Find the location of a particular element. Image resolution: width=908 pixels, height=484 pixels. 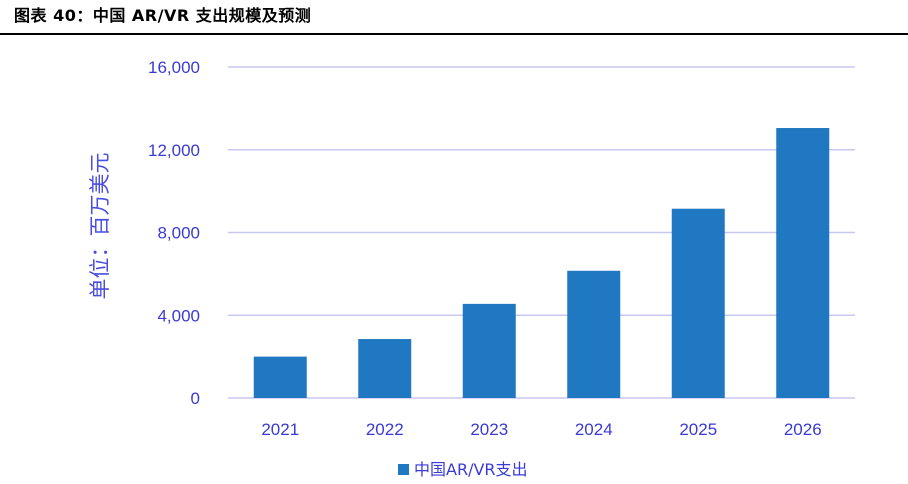

x-tick-label: 2026 is located at coordinates (803, 429).